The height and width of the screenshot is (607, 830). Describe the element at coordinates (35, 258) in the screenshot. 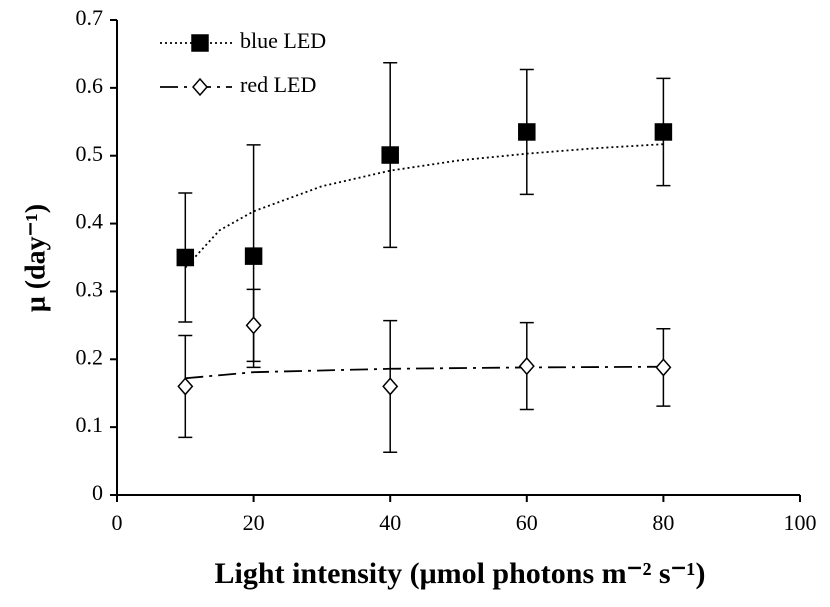

I see `y-axis-label: μ (day⁻¹)` at that location.